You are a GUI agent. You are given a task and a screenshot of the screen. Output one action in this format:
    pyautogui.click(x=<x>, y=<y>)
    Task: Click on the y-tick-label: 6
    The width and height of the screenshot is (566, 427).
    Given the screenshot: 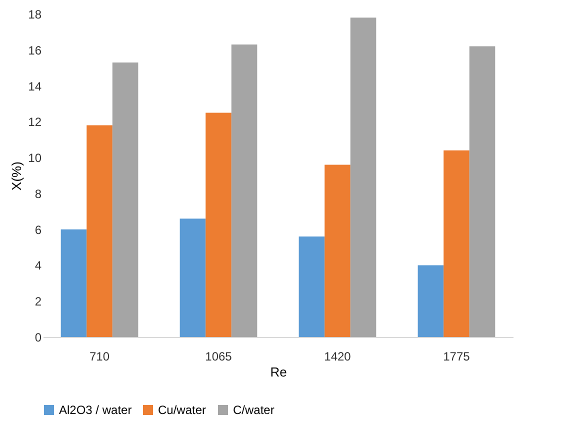 What is the action you would take?
    pyautogui.click(x=38, y=229)
    